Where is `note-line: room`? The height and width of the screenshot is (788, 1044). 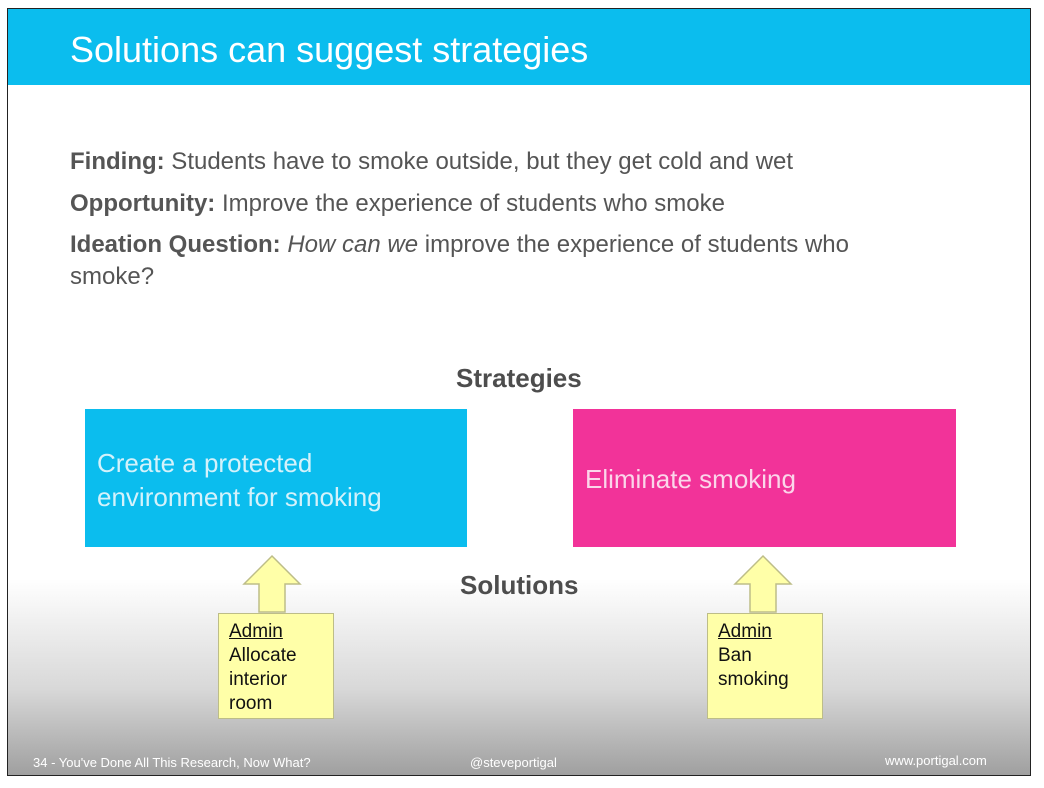
note-line: room is located at coordinates (251, 703).